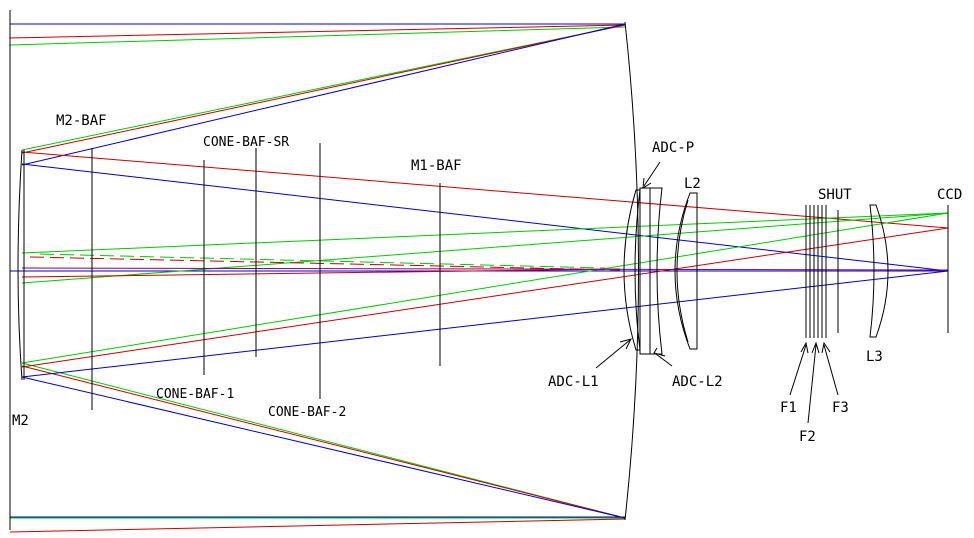  What do you see at coordinates (659, 352) in the screenshot?
I see `adc-l2-arrowhead` at bounding box center [659, 352].